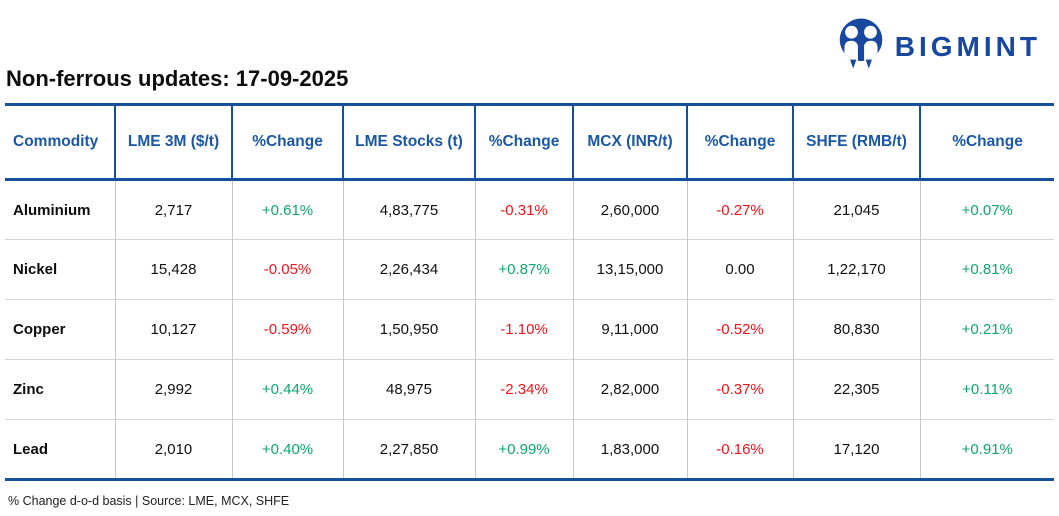 This screenshot has height=516, width=1059. I want to click on table-cell: 9,11,000, so click(629, 329).